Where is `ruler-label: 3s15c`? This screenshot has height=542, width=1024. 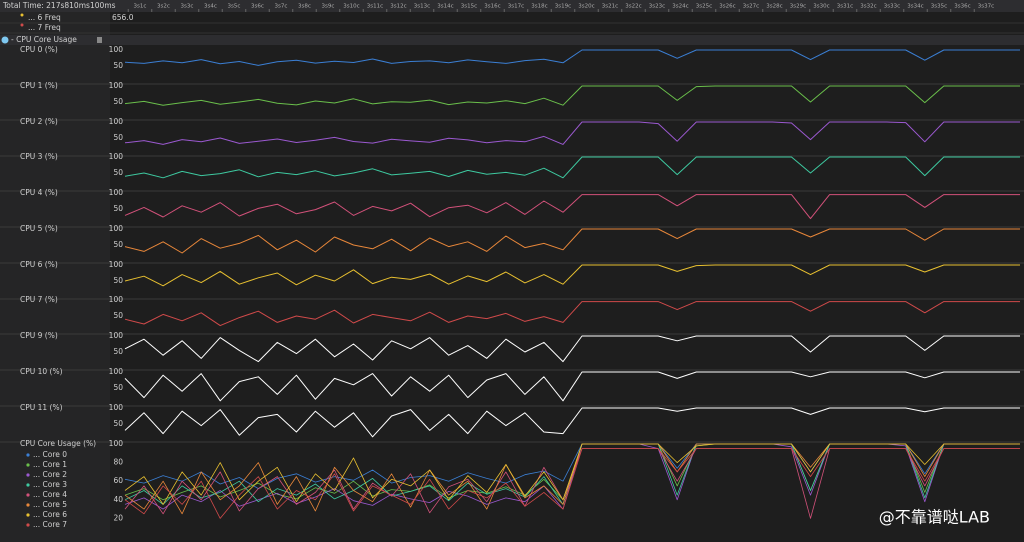 ruler-label: 3s15c is located at coordinates (469, 7).